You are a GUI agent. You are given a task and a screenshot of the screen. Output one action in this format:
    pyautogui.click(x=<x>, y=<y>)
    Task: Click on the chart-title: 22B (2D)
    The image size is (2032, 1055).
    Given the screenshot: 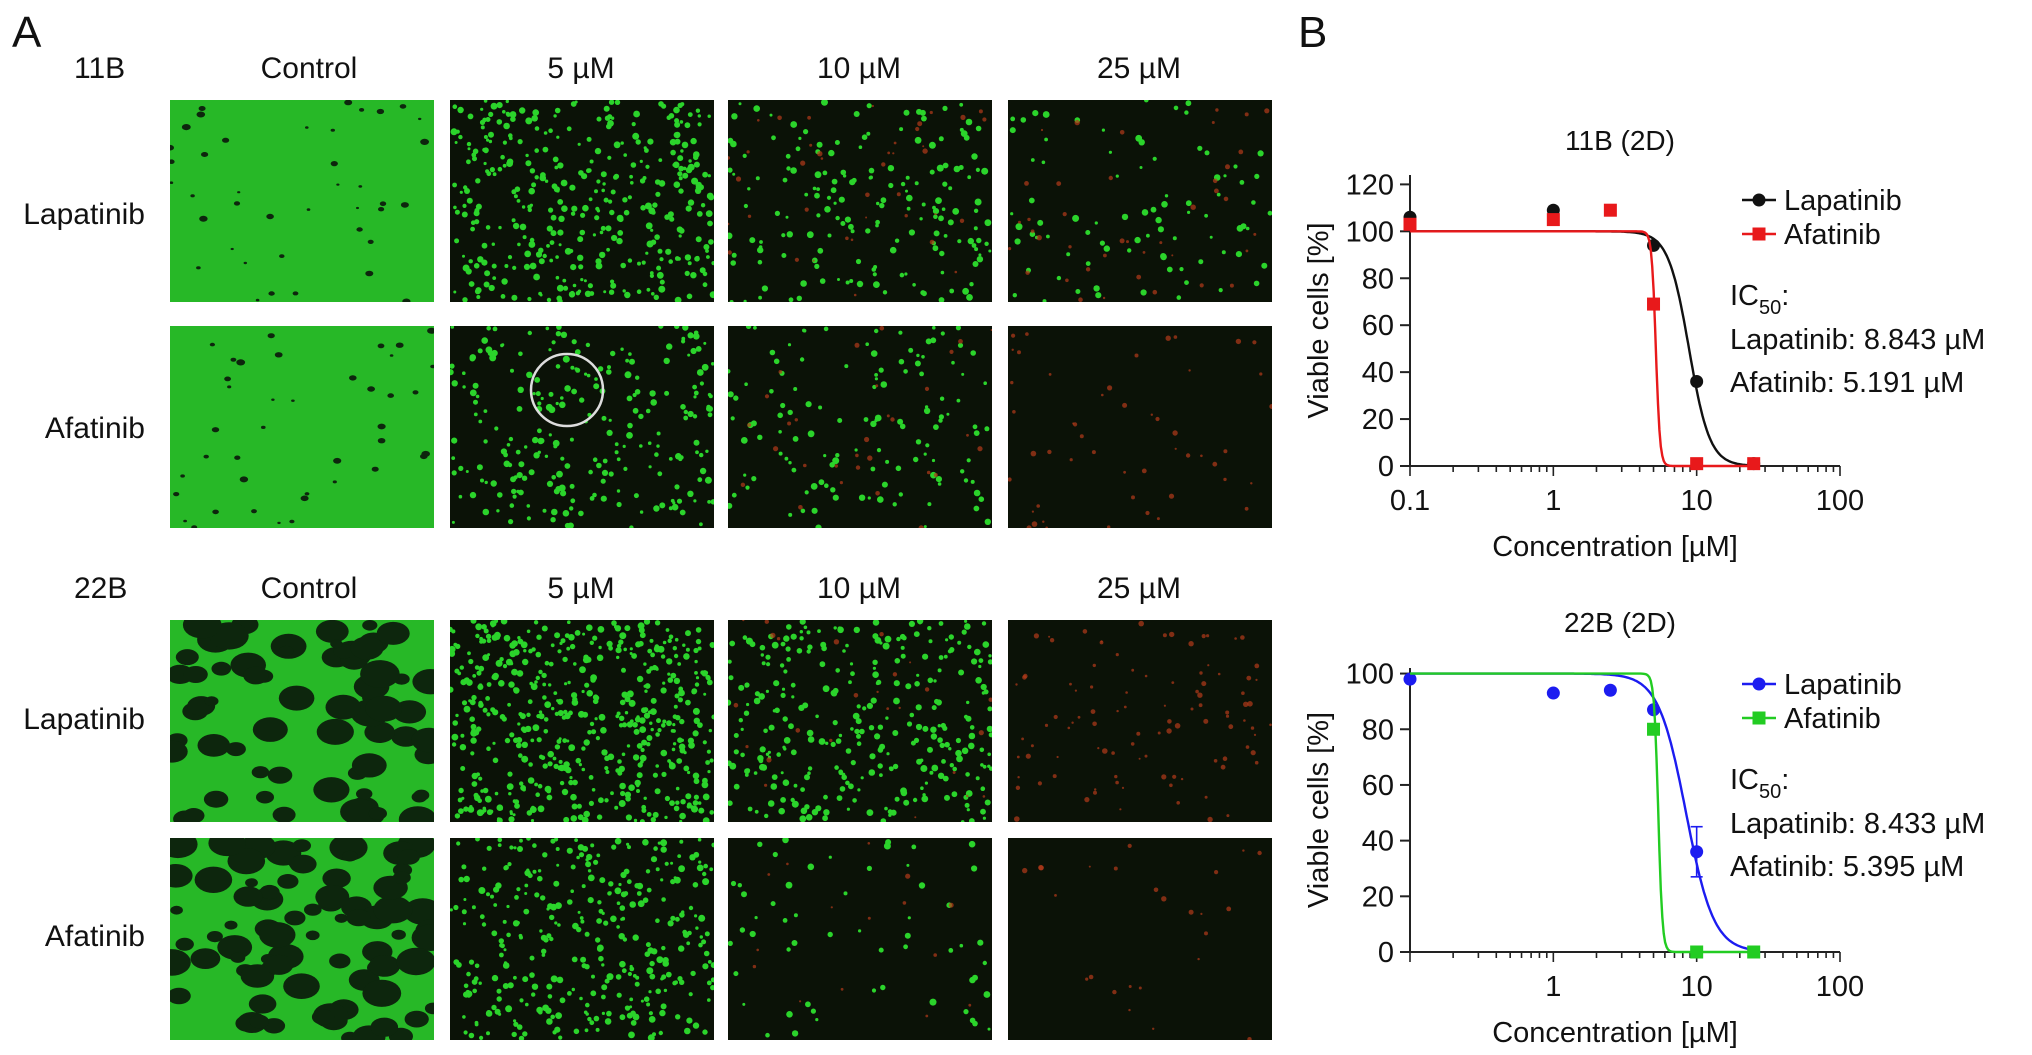 What is the action you would take?
    pyautogui.click(x=1620, y=622)
    